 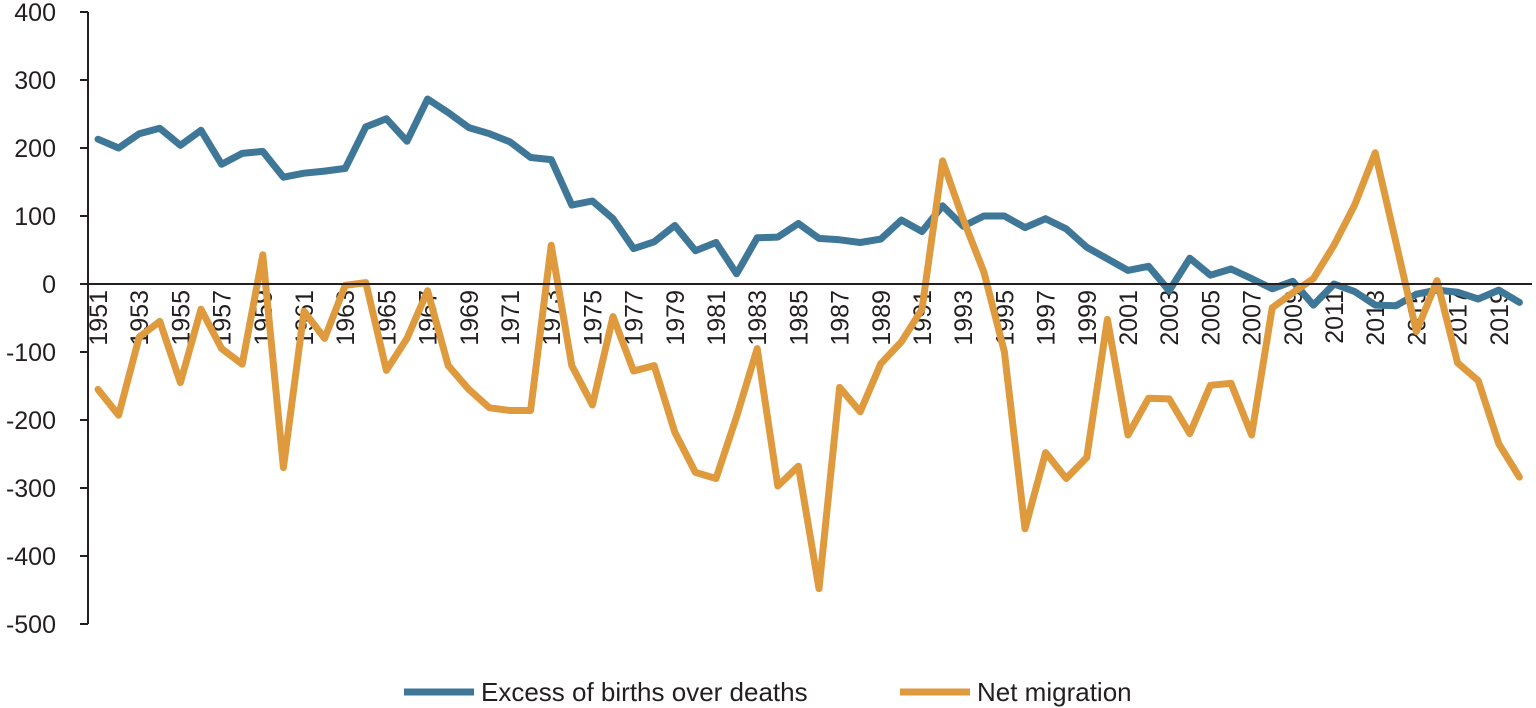 I want to click on y-tick-label: 0, so click(x=49, y=285).